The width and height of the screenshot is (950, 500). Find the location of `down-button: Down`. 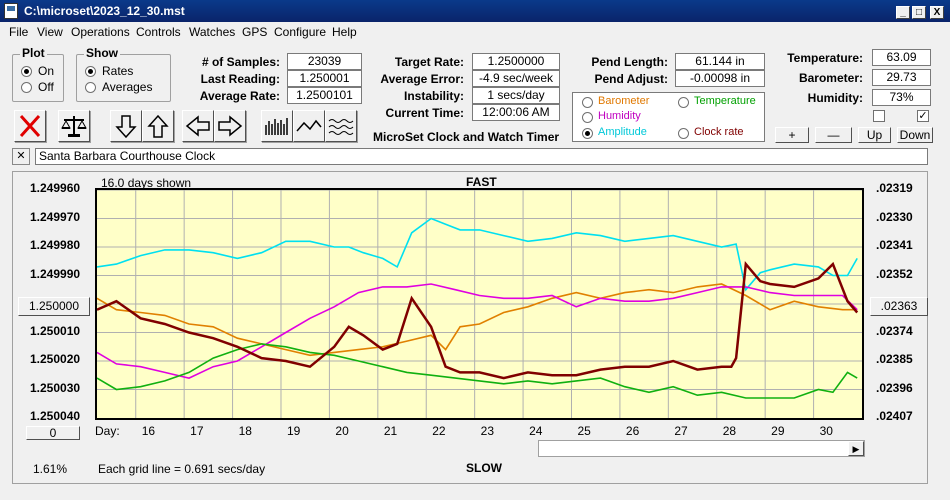

down-button: Down is located at coordinates (915, 135).